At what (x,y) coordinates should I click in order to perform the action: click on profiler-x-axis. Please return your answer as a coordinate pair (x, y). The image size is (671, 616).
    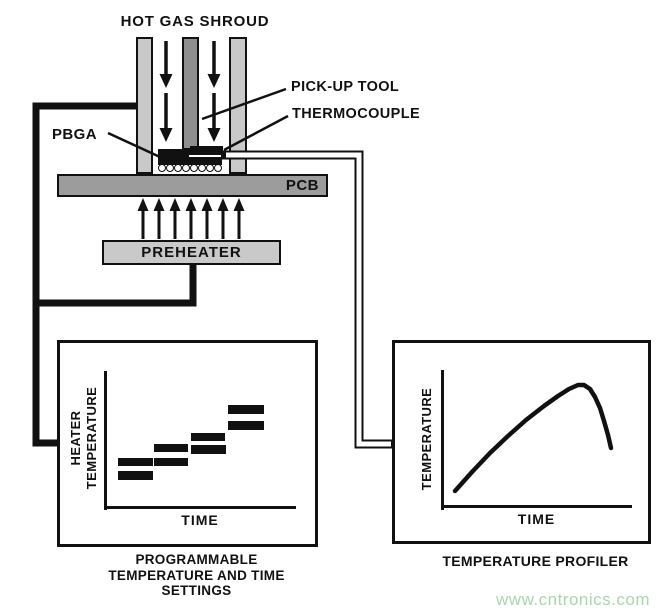
    Looking at the image, I should click on (536, 506).